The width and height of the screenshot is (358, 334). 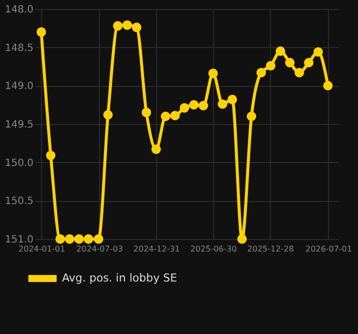 I want to click on y-tick-label: 149.0, so click(x=19, y=86).